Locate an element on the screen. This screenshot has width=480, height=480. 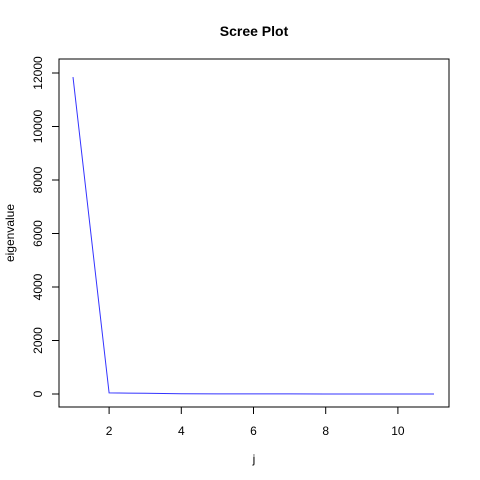
y-axis: 0 2000 4000 6000 8000 10000 12000 is located at coordinates (45, 226).